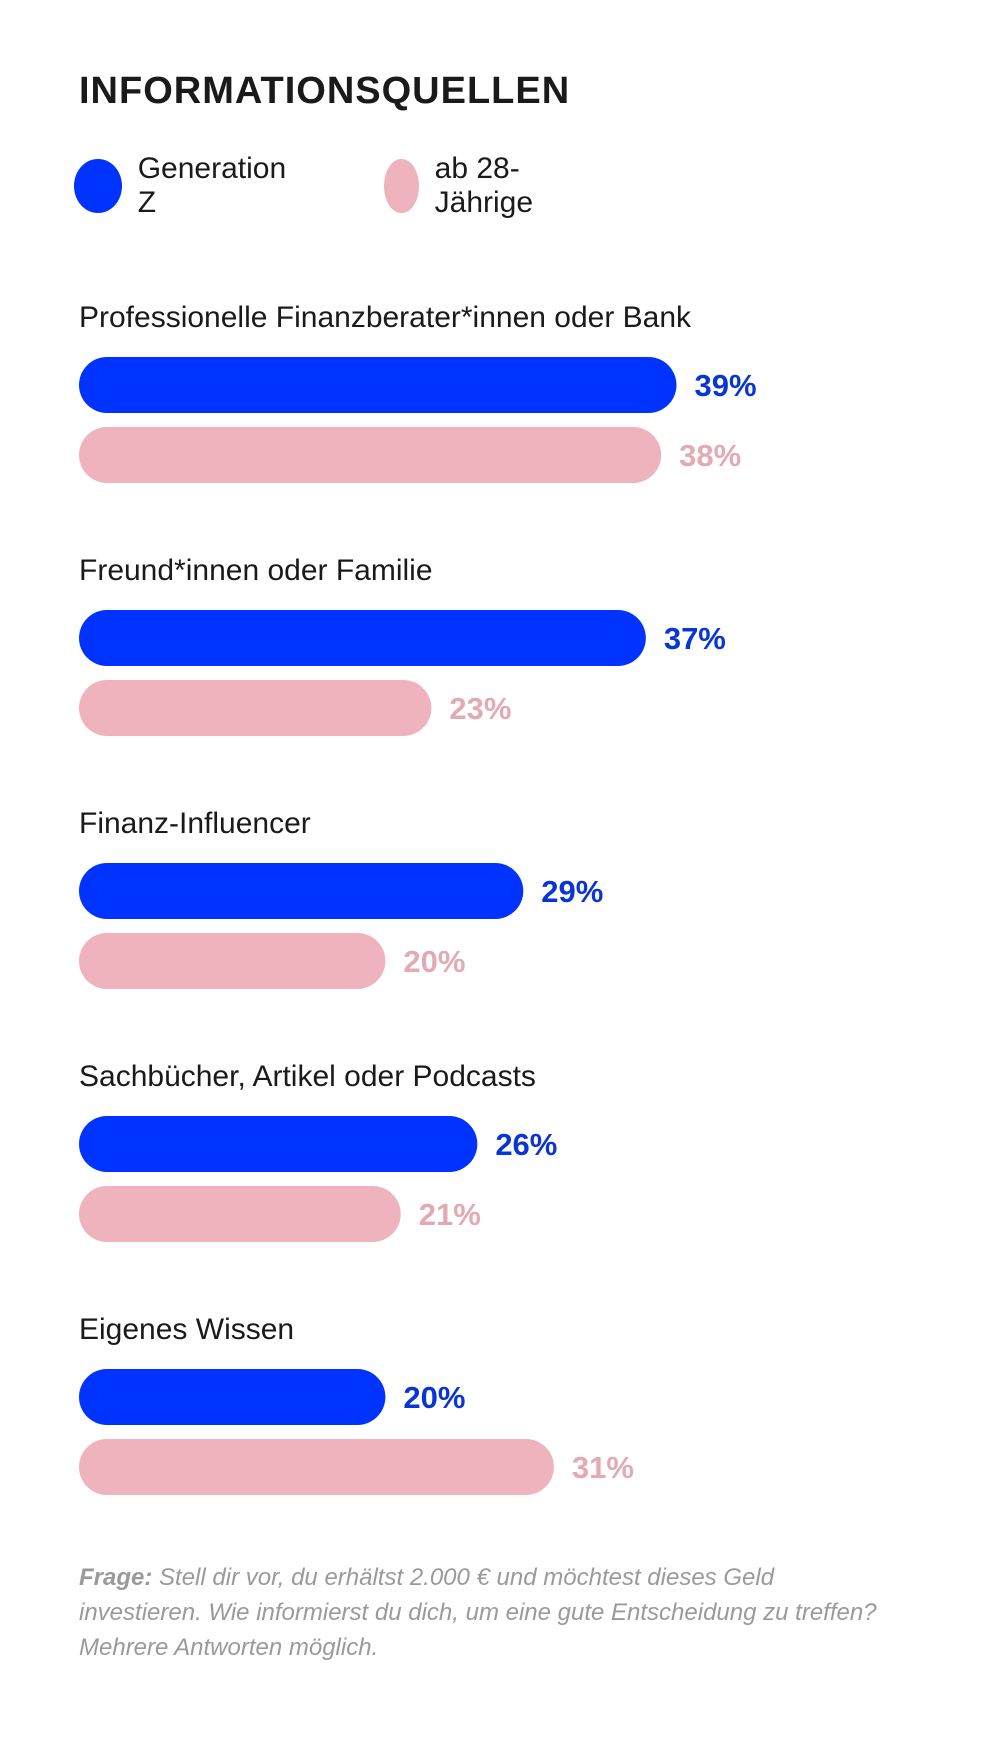 Image resolution: width=990 pixels, height=1743 pixels. Describe the element at coordinates (256, 570) in the screenshot. I see `category-label: Freund*innen oder Familie` at that location.